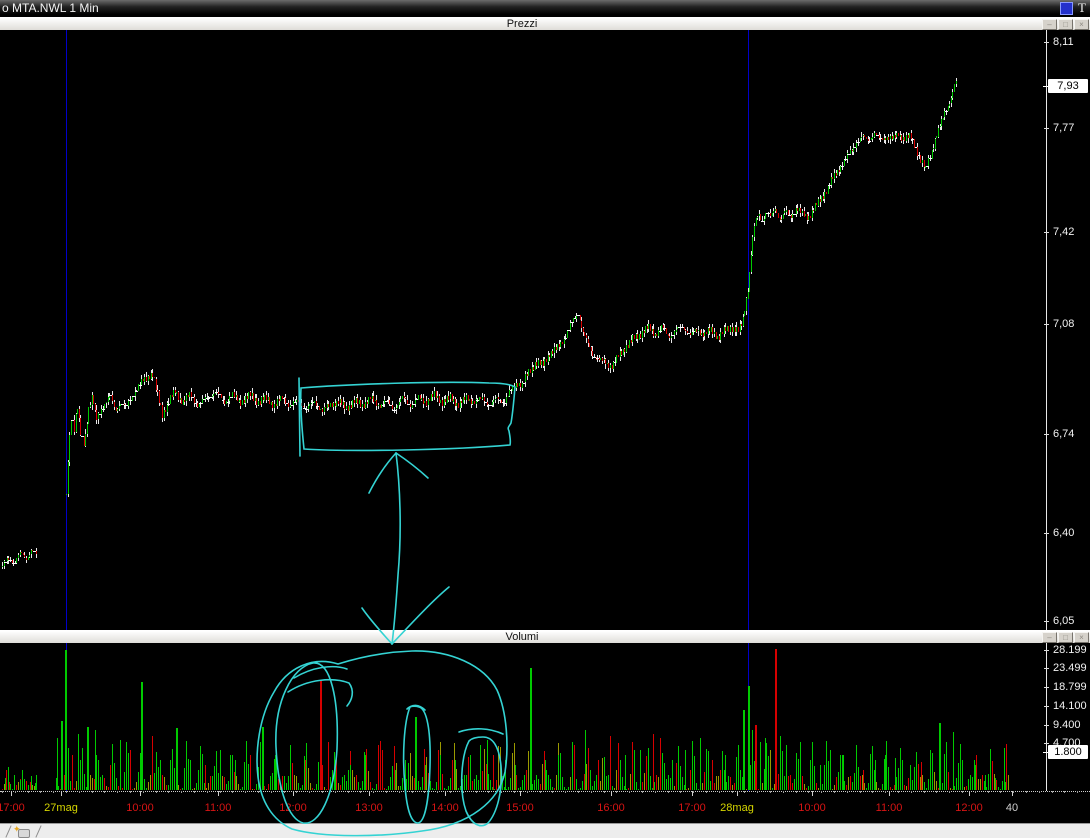 The image size is (1090, 838). I want to click on blue-square-icon, so click(1066, 8).